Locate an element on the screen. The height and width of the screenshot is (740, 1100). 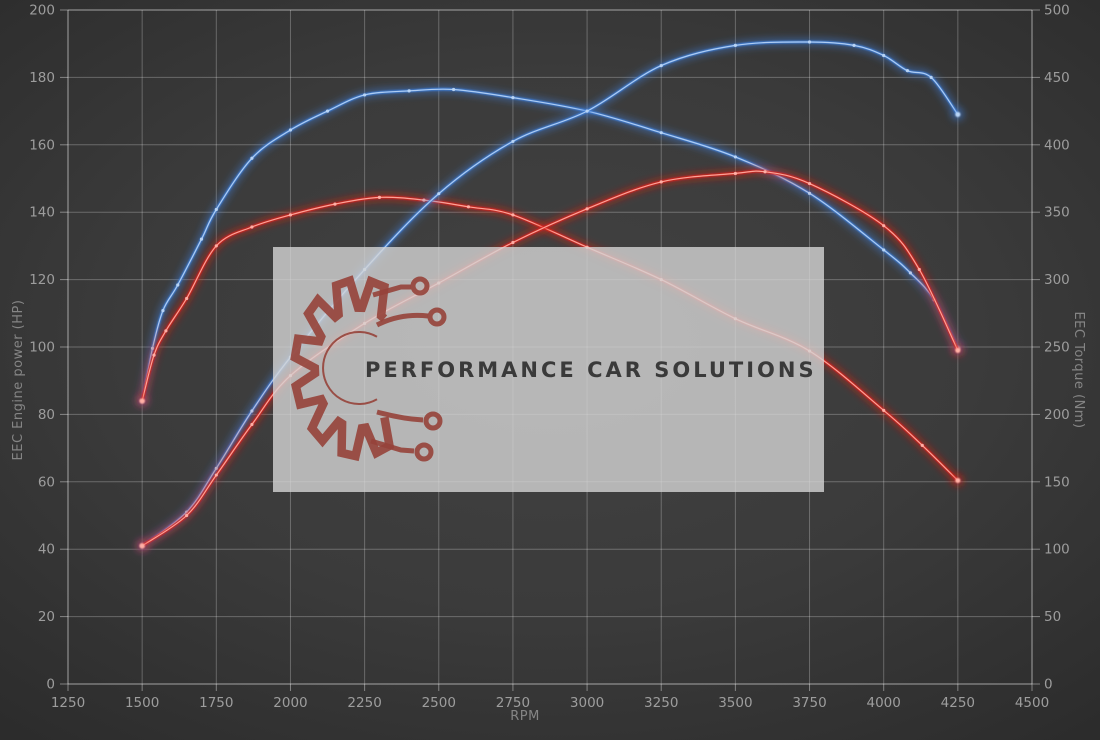
tick-label: 3750 is located at coordinates (809, 703).